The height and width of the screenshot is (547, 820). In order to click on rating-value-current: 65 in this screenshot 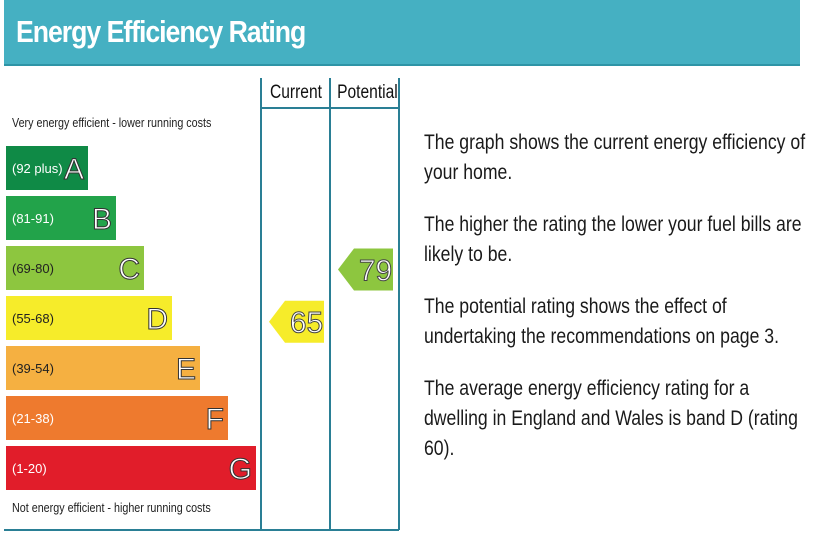, I will do `click(306, 323)`.